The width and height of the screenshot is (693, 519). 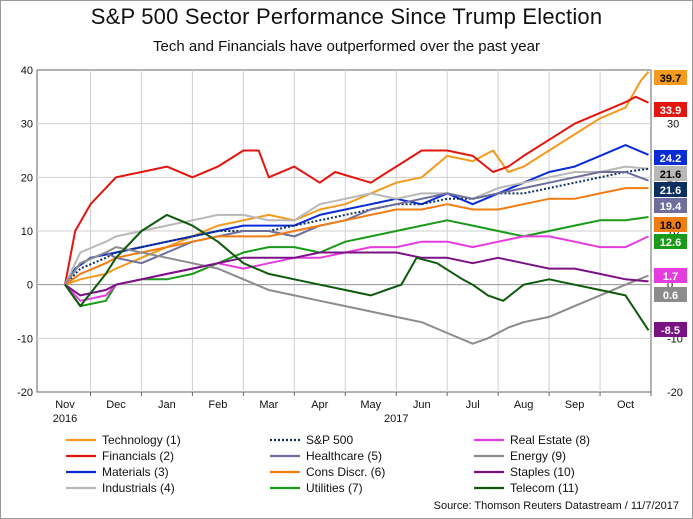 What do you see at coordinates (396, 419) in the screenshot?
I see `year-label: 2017` at bounding box center [396, 419].